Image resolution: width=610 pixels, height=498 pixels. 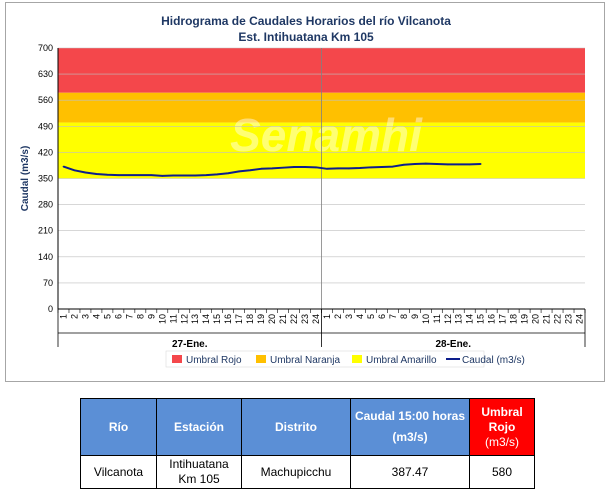 I want to click on y-tick-label: 420, so click(x=45, y=152).